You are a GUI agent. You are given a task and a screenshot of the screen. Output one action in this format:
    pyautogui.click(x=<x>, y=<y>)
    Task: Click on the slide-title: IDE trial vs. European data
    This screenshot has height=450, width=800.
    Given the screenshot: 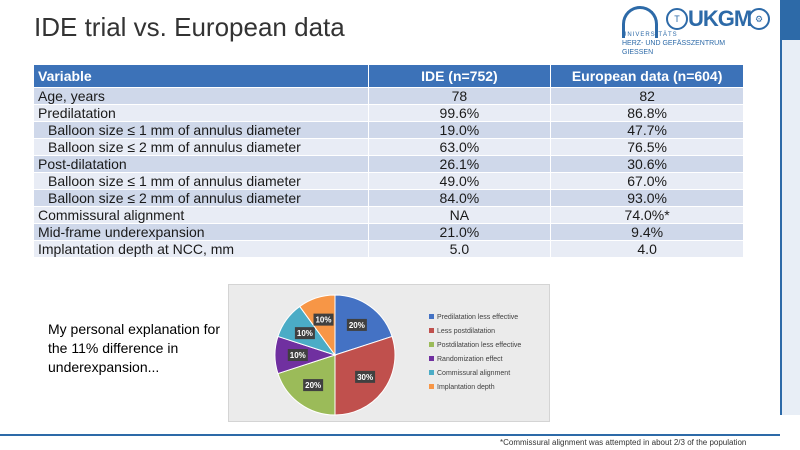 What is the action you would take?
    pyautogui.click(x=189, y=27)
    